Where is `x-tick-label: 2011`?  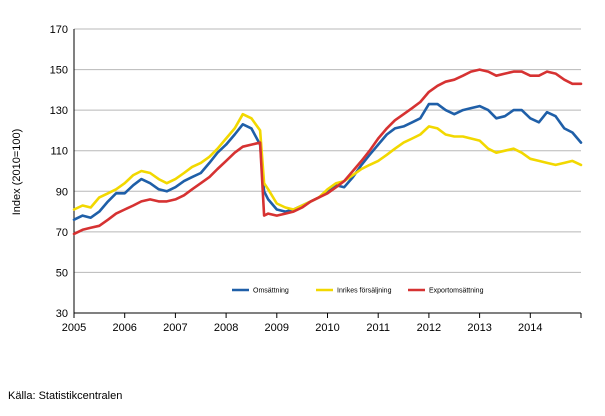
x-tick-label: 2011 is located at coordinates (378, 328).